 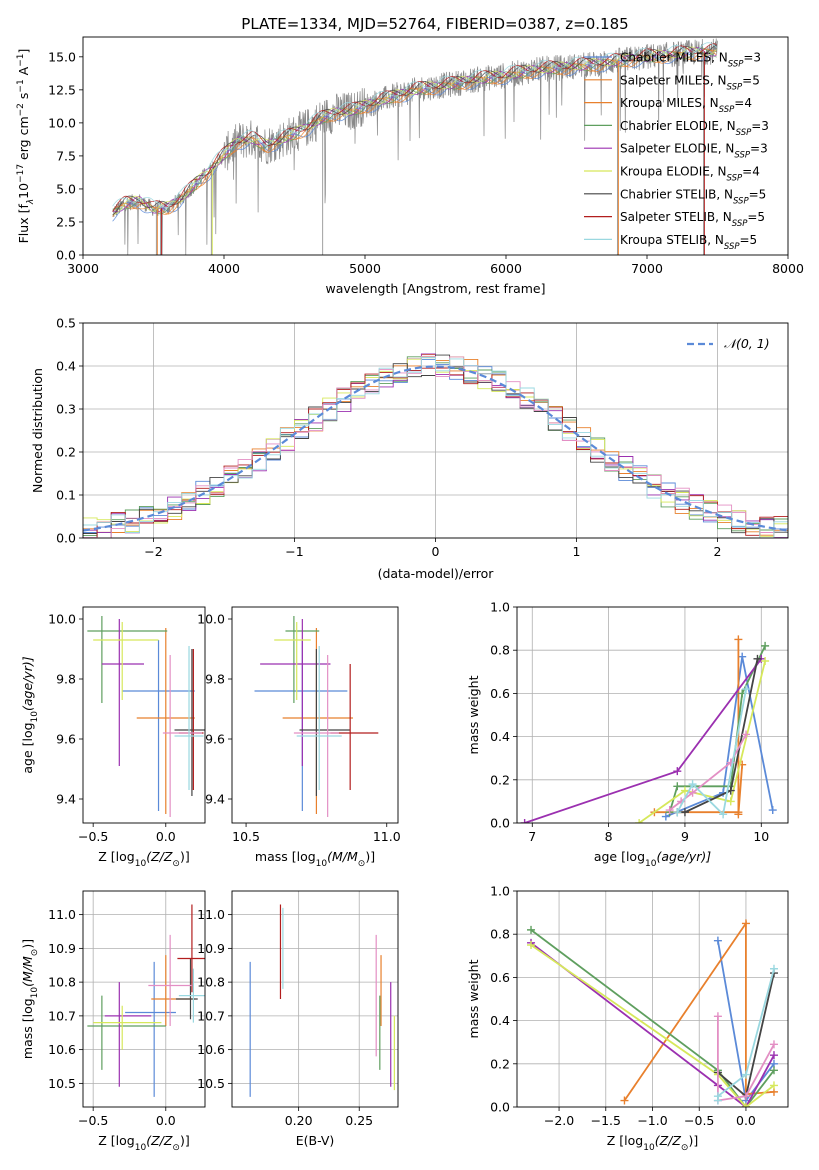 I want to click on mass-vs-ebv-panel: 0.20 0.25 10.5 10.6 10.7 10.8 10.9 11.0 E(B-V), so click(x=298, y=1019).